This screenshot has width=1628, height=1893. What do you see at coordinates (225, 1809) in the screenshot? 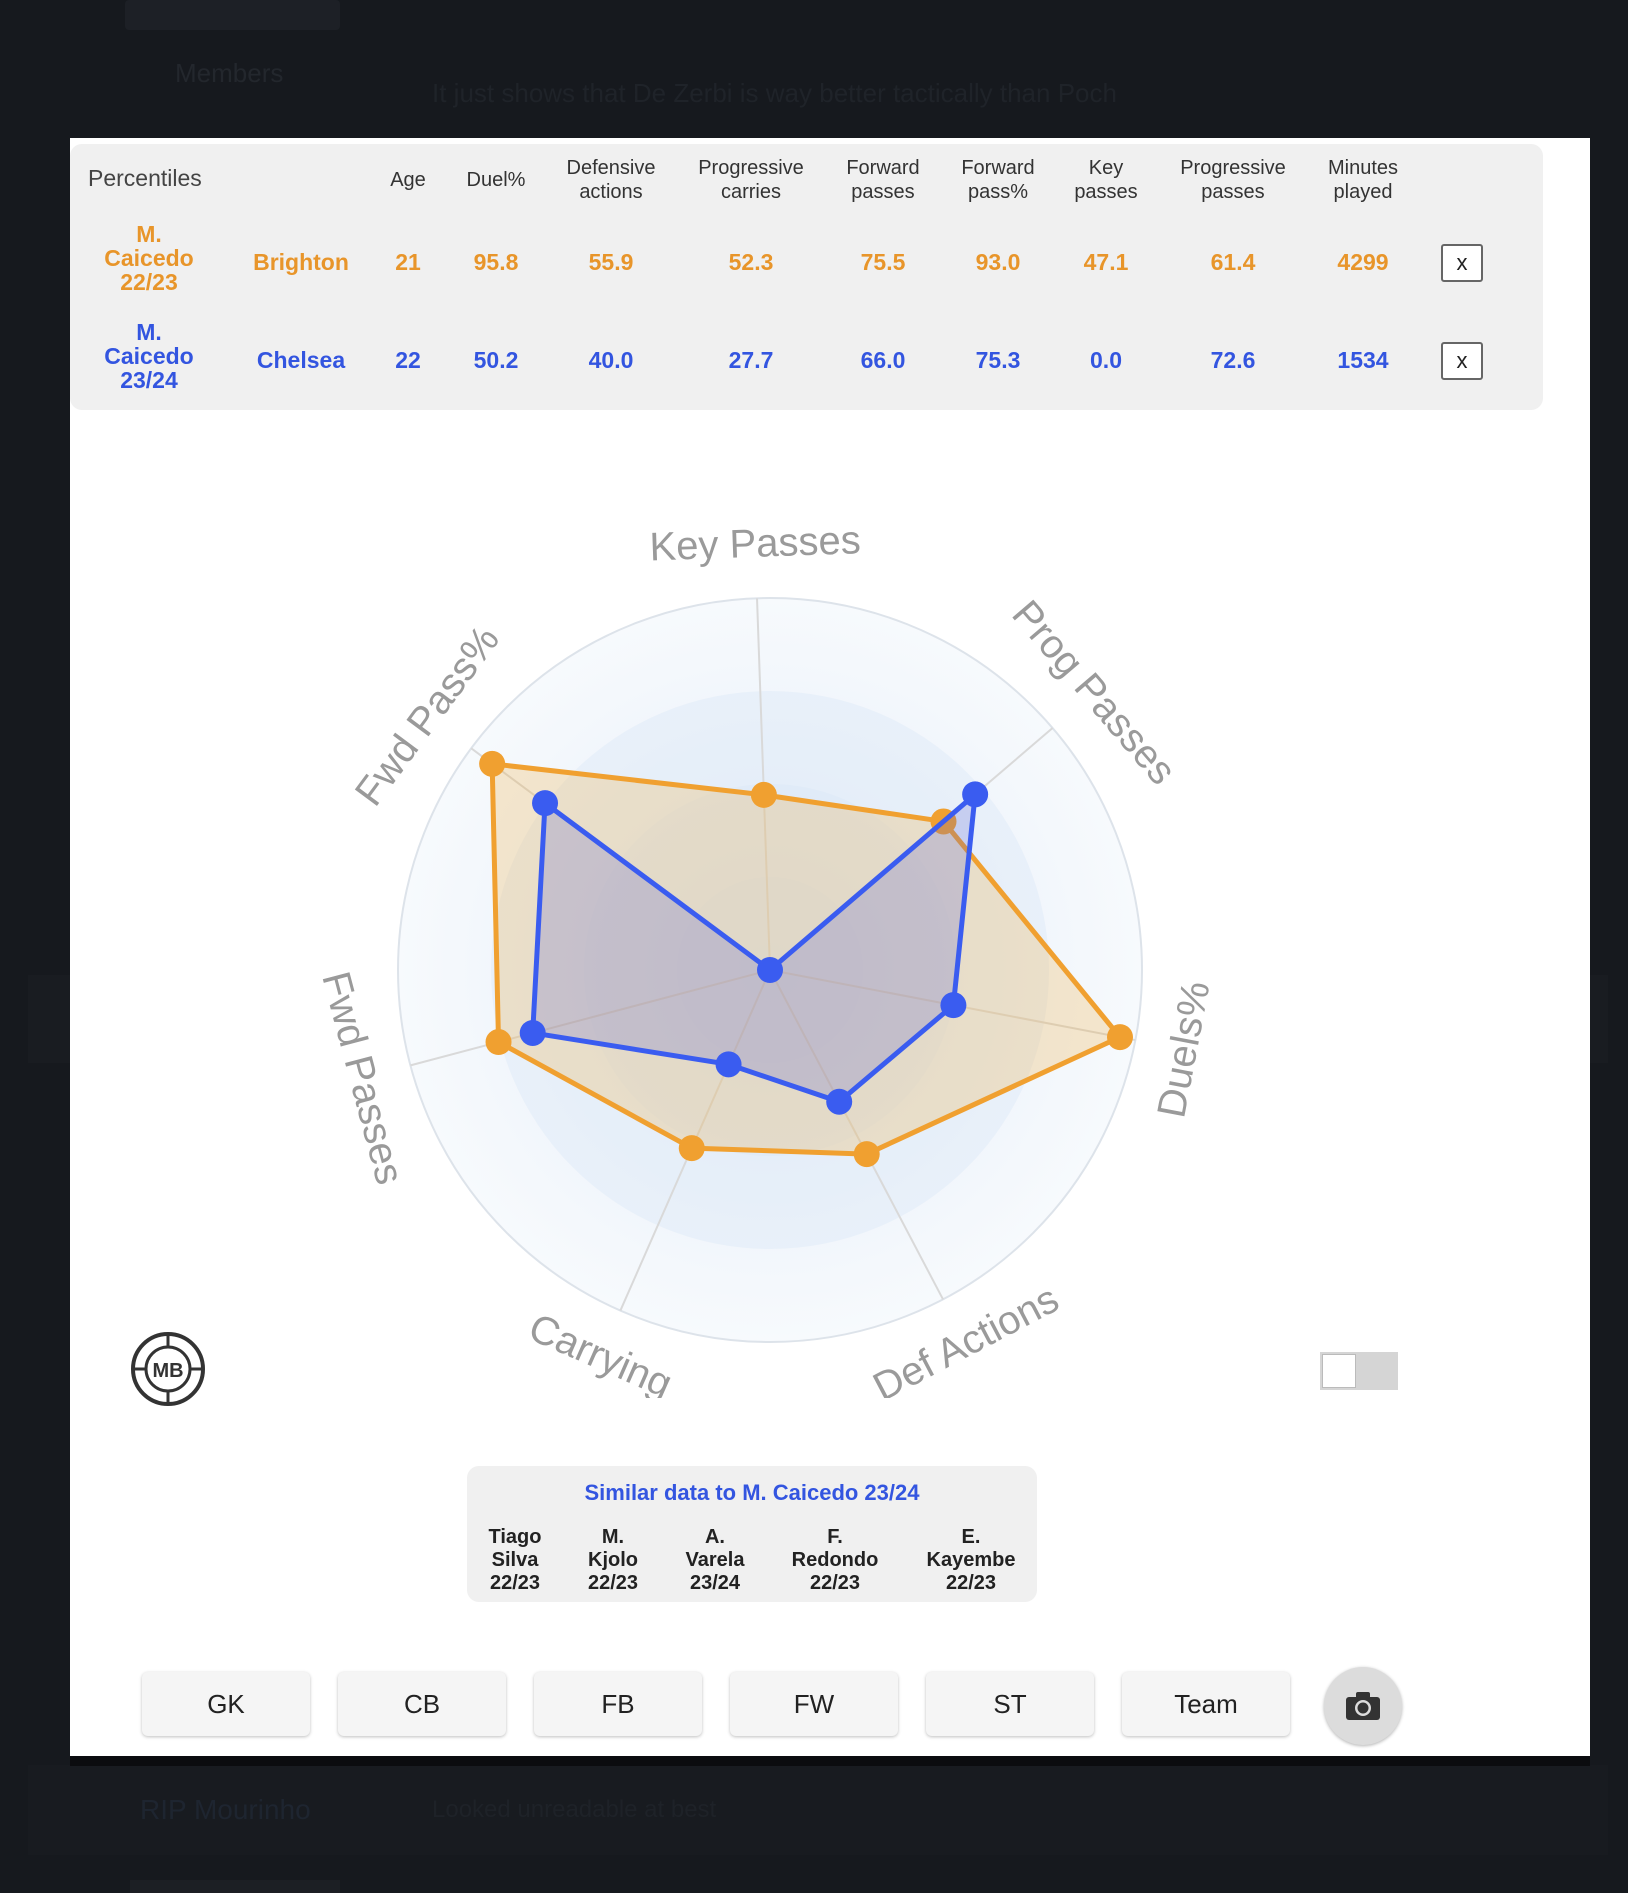
I see `background-username: RIP Mourinho` at bounding box center [225, 1809].